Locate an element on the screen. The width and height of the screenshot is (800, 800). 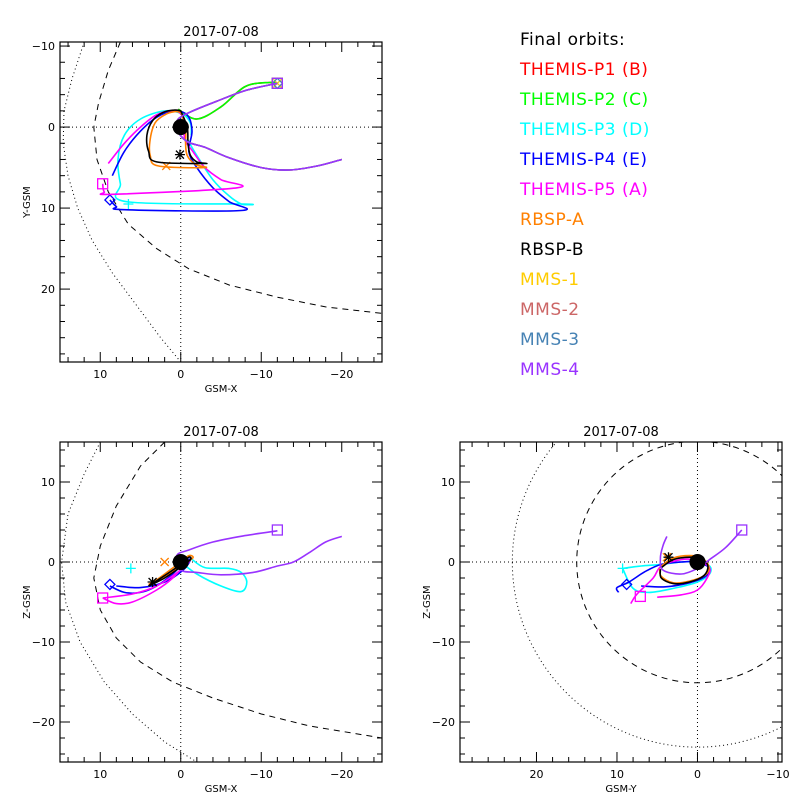
marker-x is located at coordinates (165, 562).